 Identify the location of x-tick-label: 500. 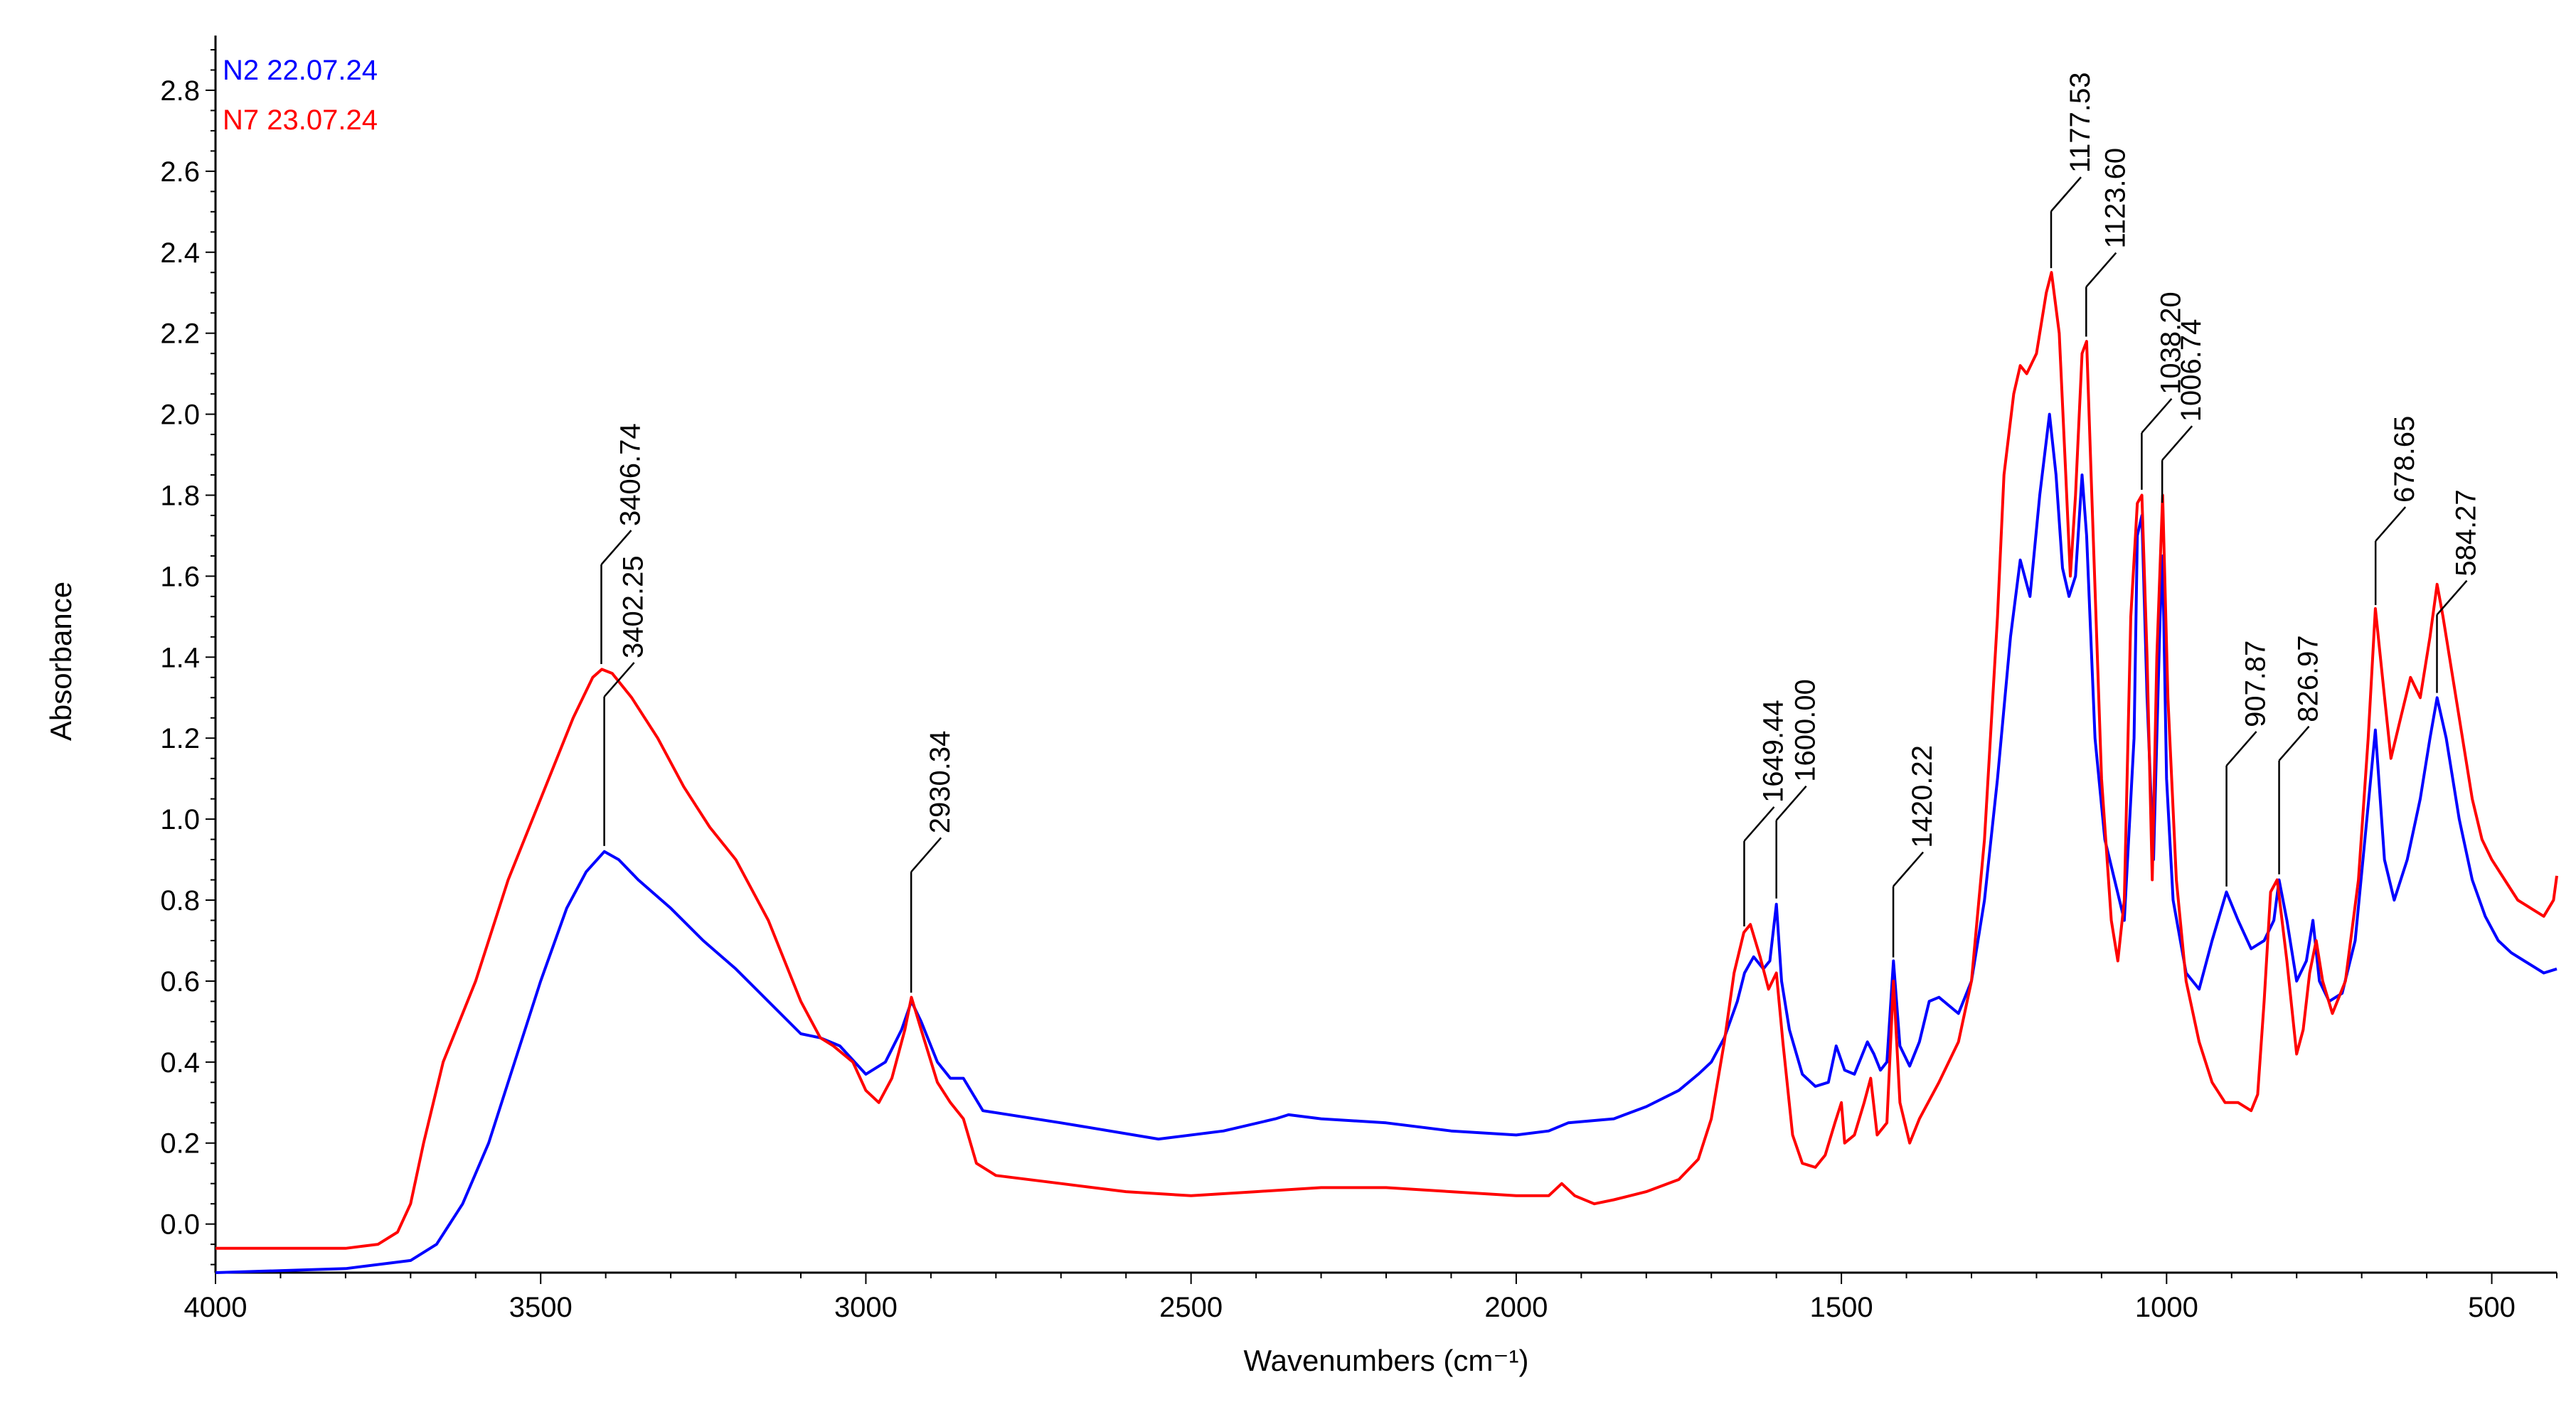
(2492, 1307).